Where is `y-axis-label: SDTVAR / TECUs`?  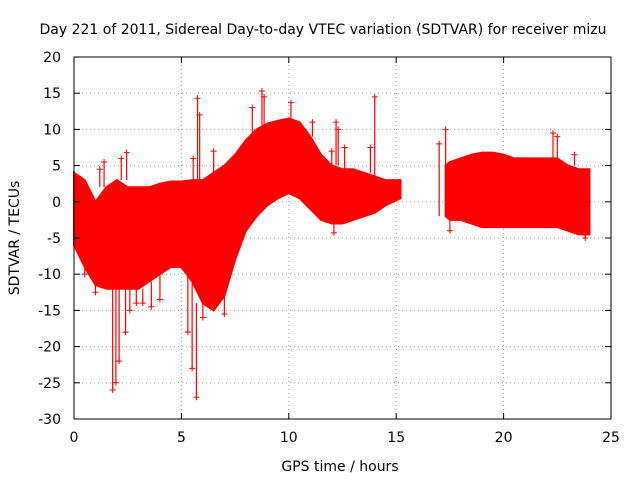
y-axis-label: SDTVAR / TECUs is located at coordinates (15, 238).